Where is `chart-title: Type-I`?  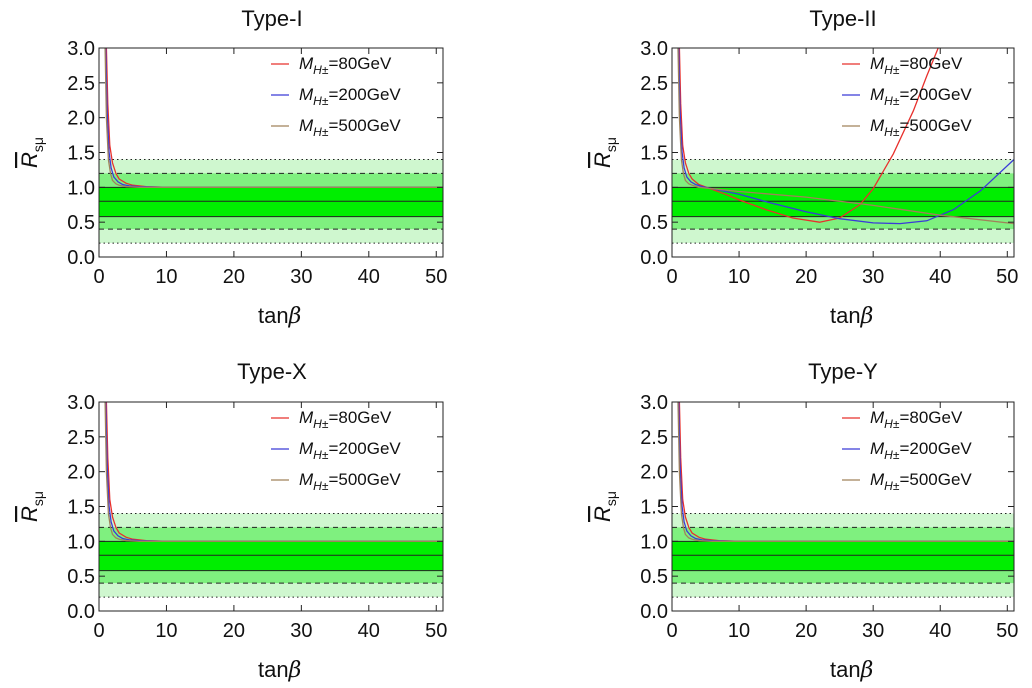 chart-title: Type-I is located at coordinates (271, 18).